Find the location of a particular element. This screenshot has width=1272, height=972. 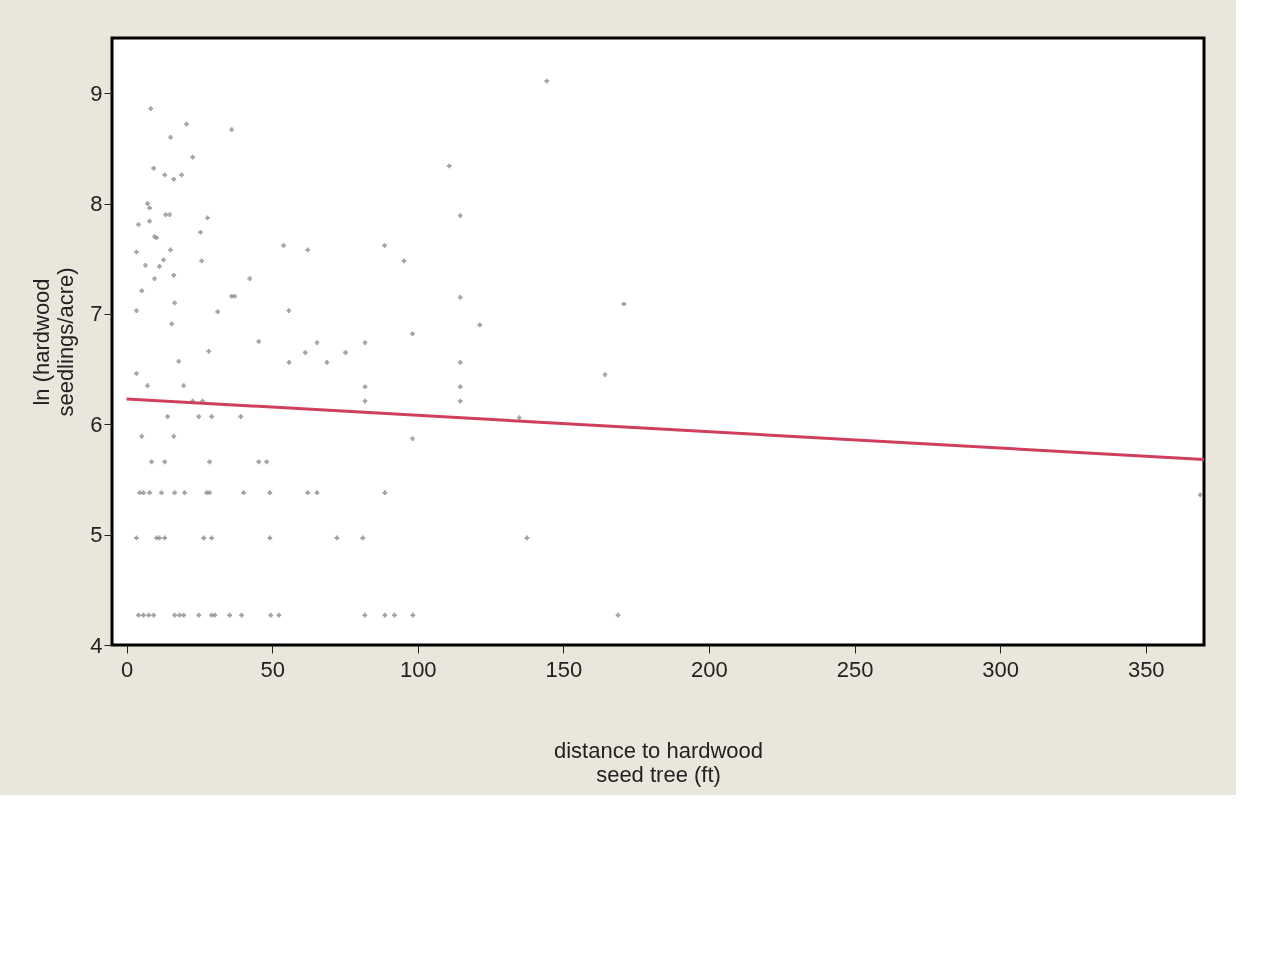

x-tick-label: 200 is located at coordinates (709, 669).